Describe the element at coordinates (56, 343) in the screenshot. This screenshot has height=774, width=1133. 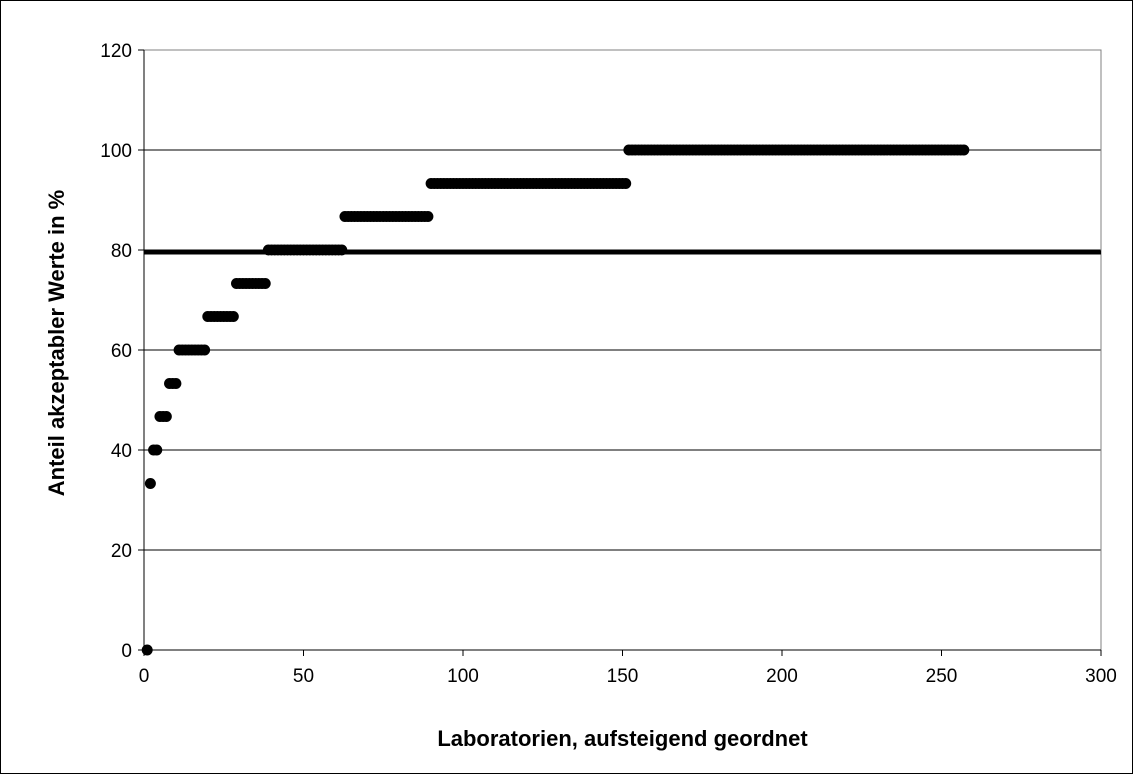
I see `y-axis-title: Anteil akzeptabler Werte in %` at that location.